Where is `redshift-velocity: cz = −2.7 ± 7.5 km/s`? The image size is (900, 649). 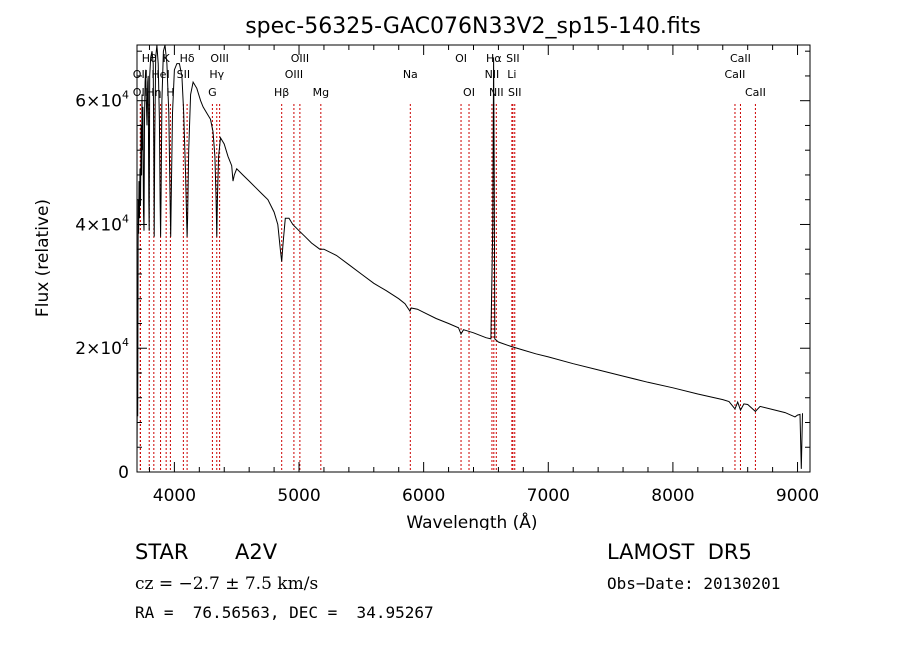 redshift-velocity: cz = −2.7 ± 7.5 km/s is located at coordinates (227, 584).